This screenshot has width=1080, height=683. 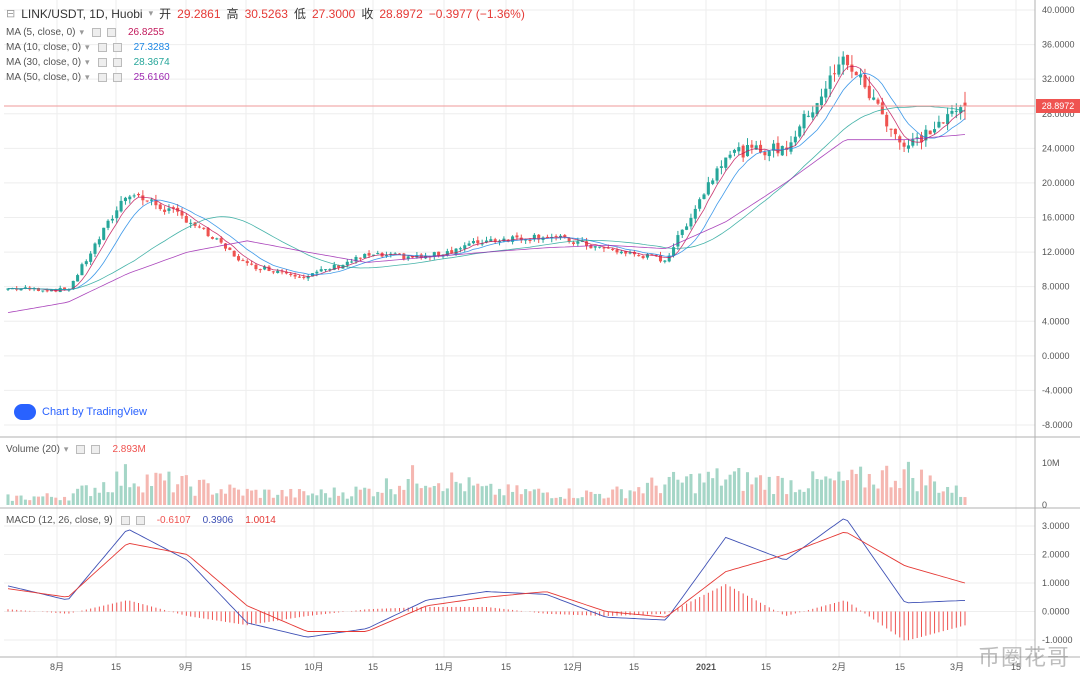 I want to click on indicator-ma50: MA (50, close, 0) ▾ 25.6160, so click(x=88, y=77).